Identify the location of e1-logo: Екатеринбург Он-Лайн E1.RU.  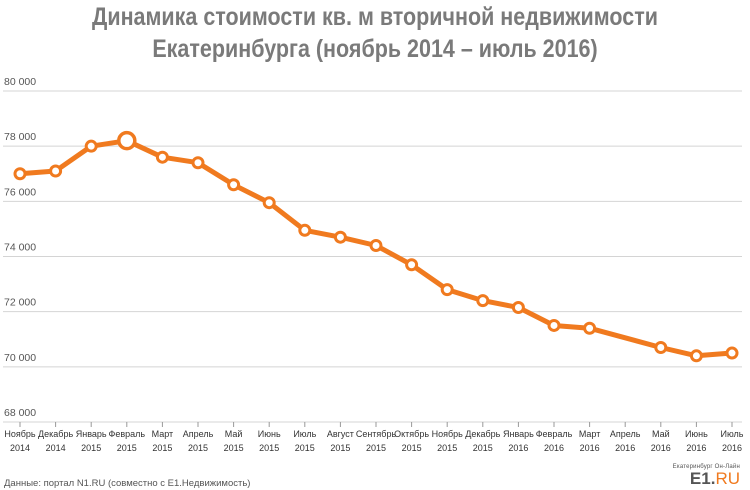
(706, 476).